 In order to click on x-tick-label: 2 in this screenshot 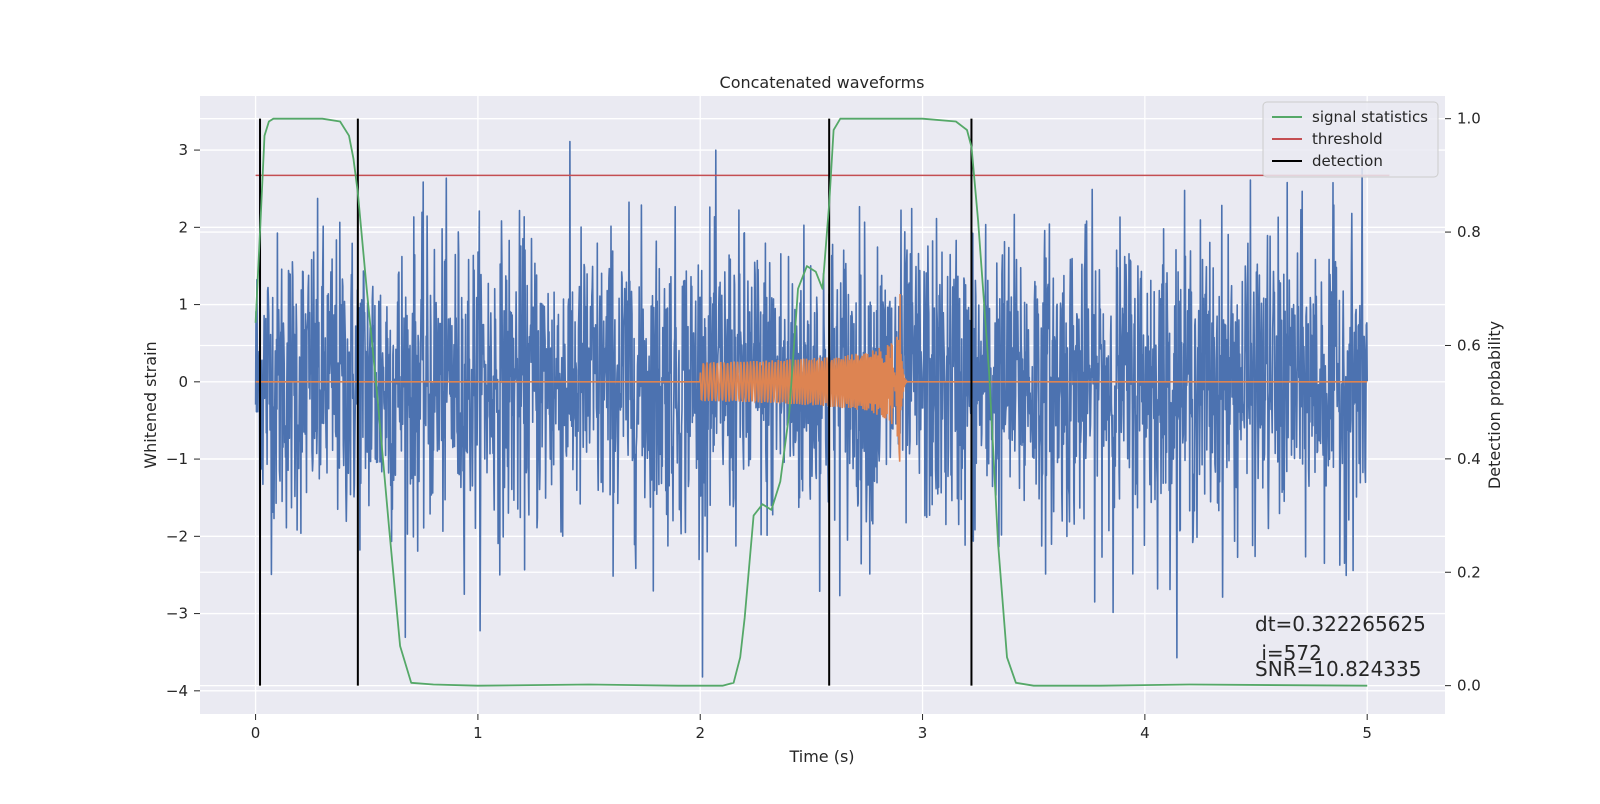, I will do `click(700, 733)`.